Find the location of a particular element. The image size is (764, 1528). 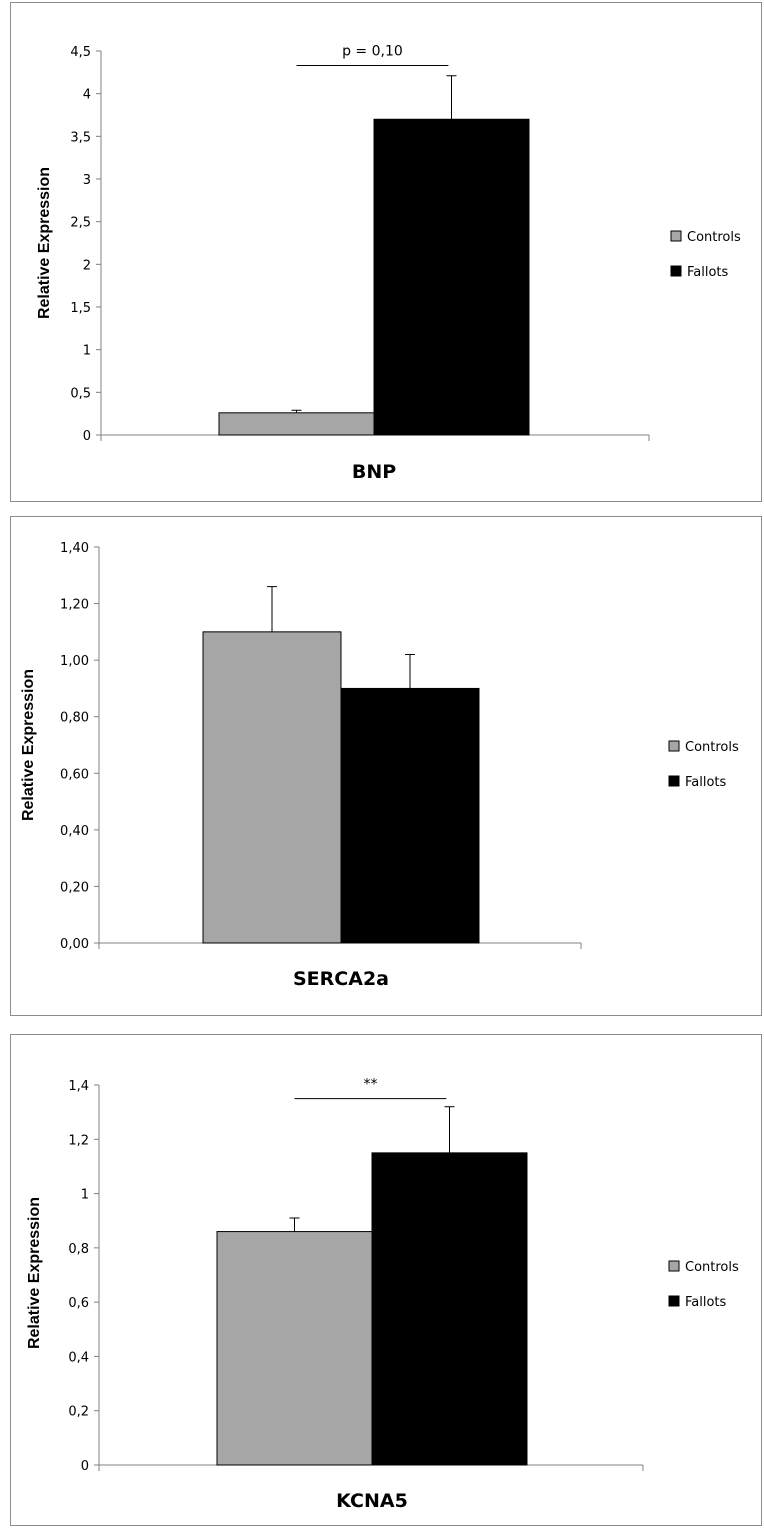

y-tick-label: 2,5 is located at coordinates (80, 223).